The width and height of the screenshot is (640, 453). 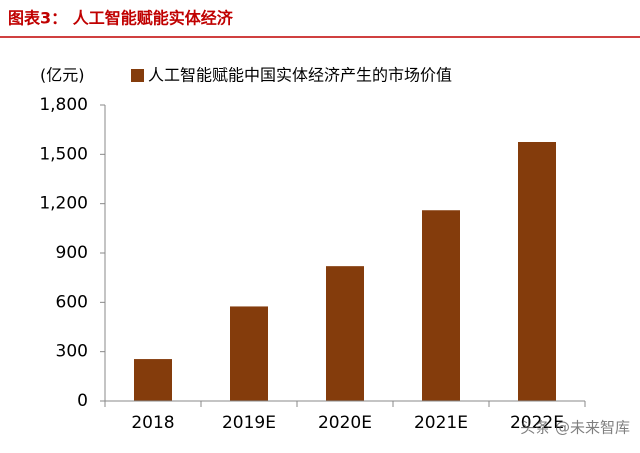 What do you see at coordinates (137, 75) in the screenshot?
I see `legend-swatch` at bounding box center [137, 75].